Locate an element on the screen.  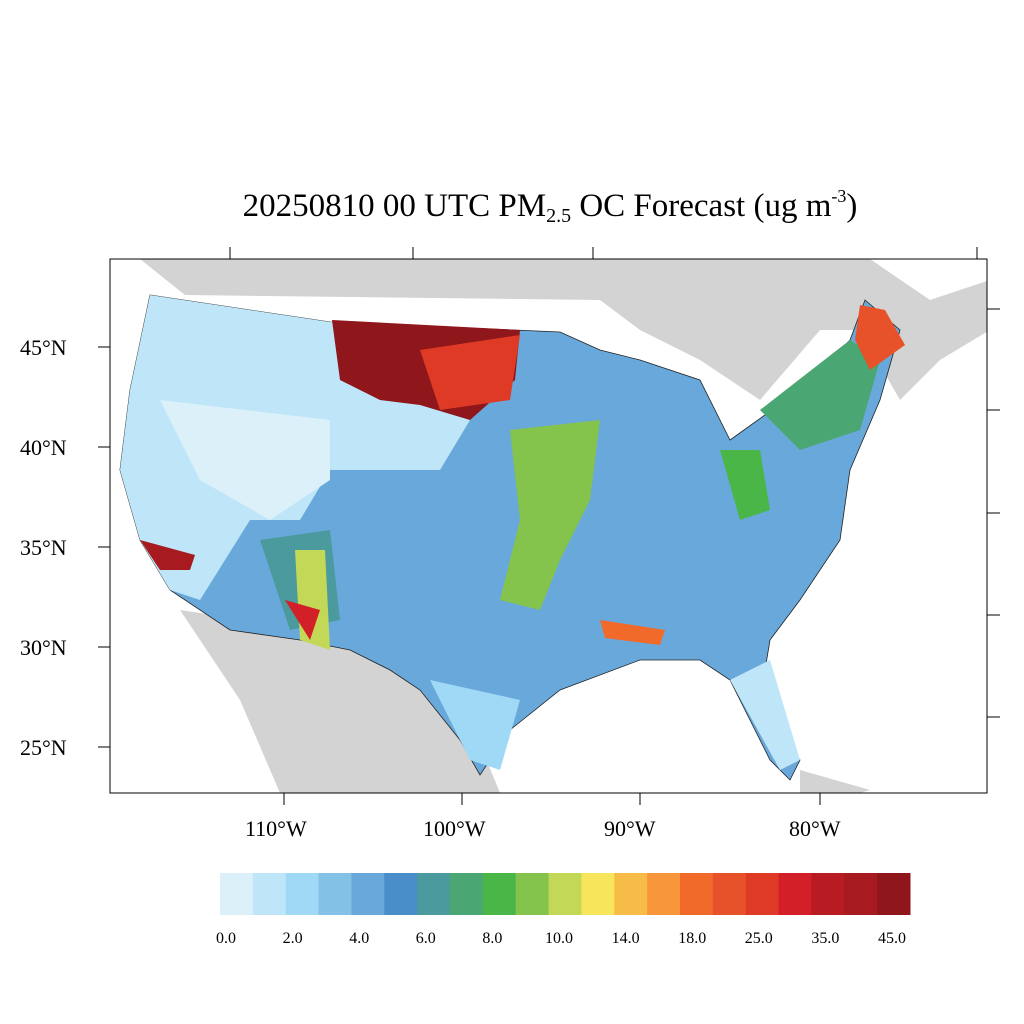
colorbar is located at coordinates (565, 894).